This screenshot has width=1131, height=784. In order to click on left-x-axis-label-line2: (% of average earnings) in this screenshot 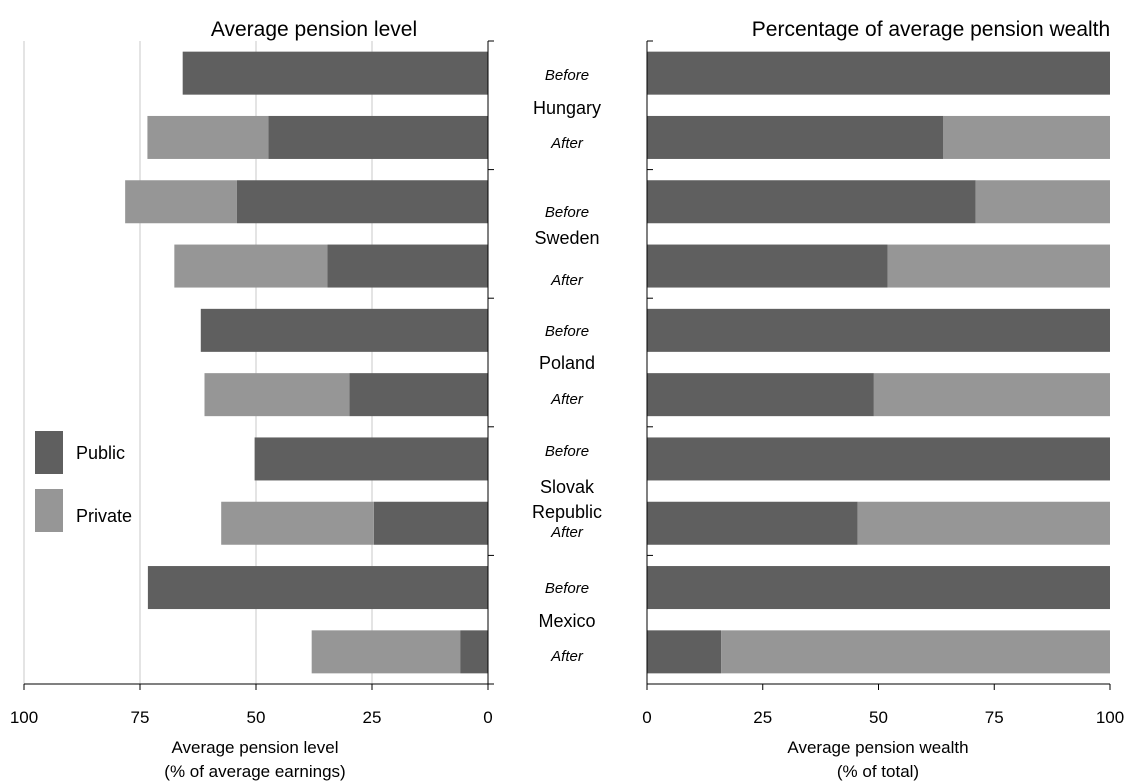, I will do `click(254, 771)`.